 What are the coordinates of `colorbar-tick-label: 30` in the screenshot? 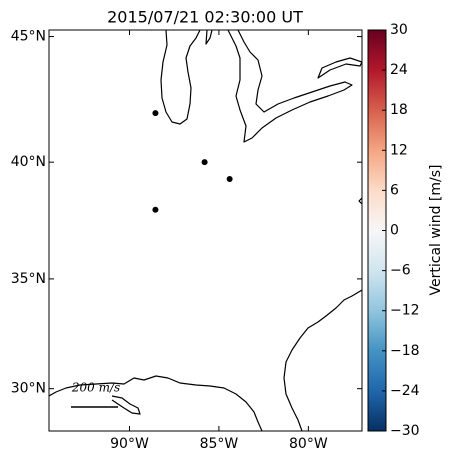 It's located at (399, 30).